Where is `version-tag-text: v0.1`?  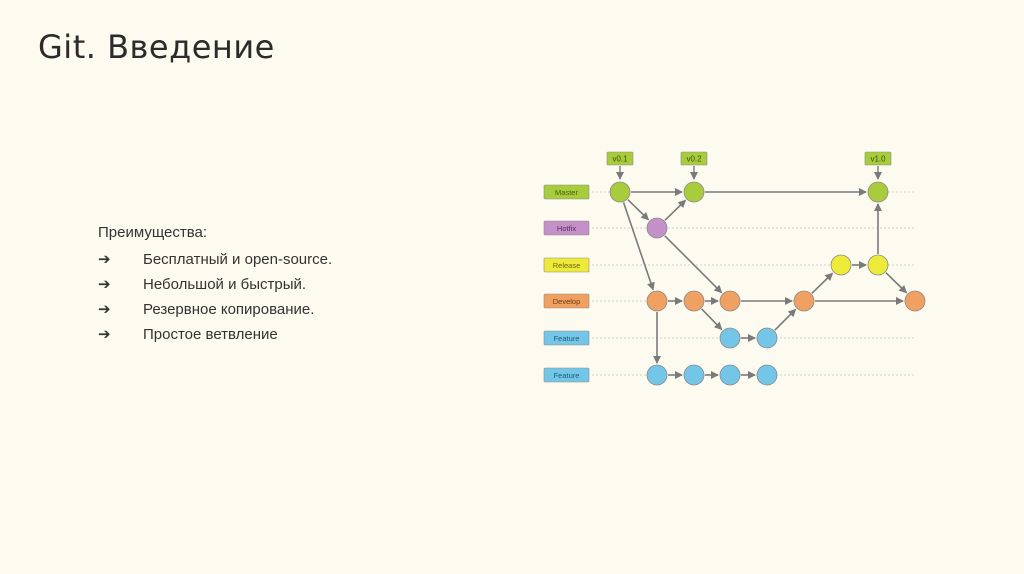
version-tag-text: v0.1 is located at coordinates (620, 159).